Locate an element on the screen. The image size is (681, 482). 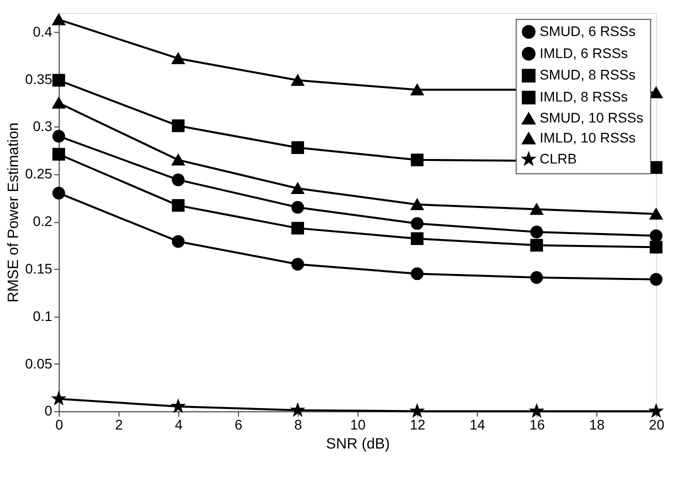
x-tick-label: 20 is located at coordinates (656, 424).